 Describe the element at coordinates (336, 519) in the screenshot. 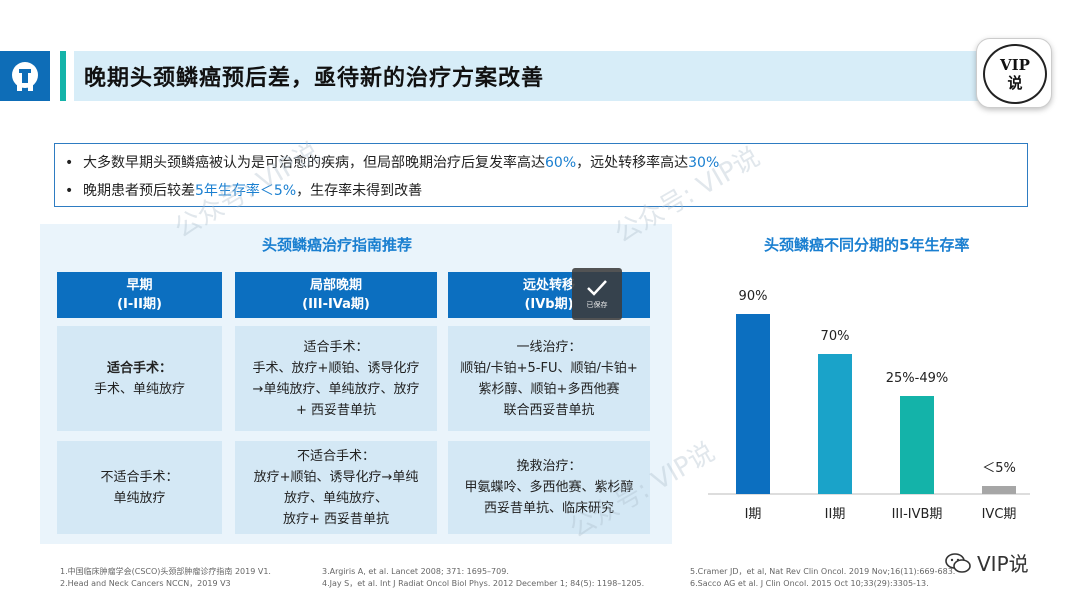

I see `cell-line: 放疗+ 西妥昔单抗` at that location.